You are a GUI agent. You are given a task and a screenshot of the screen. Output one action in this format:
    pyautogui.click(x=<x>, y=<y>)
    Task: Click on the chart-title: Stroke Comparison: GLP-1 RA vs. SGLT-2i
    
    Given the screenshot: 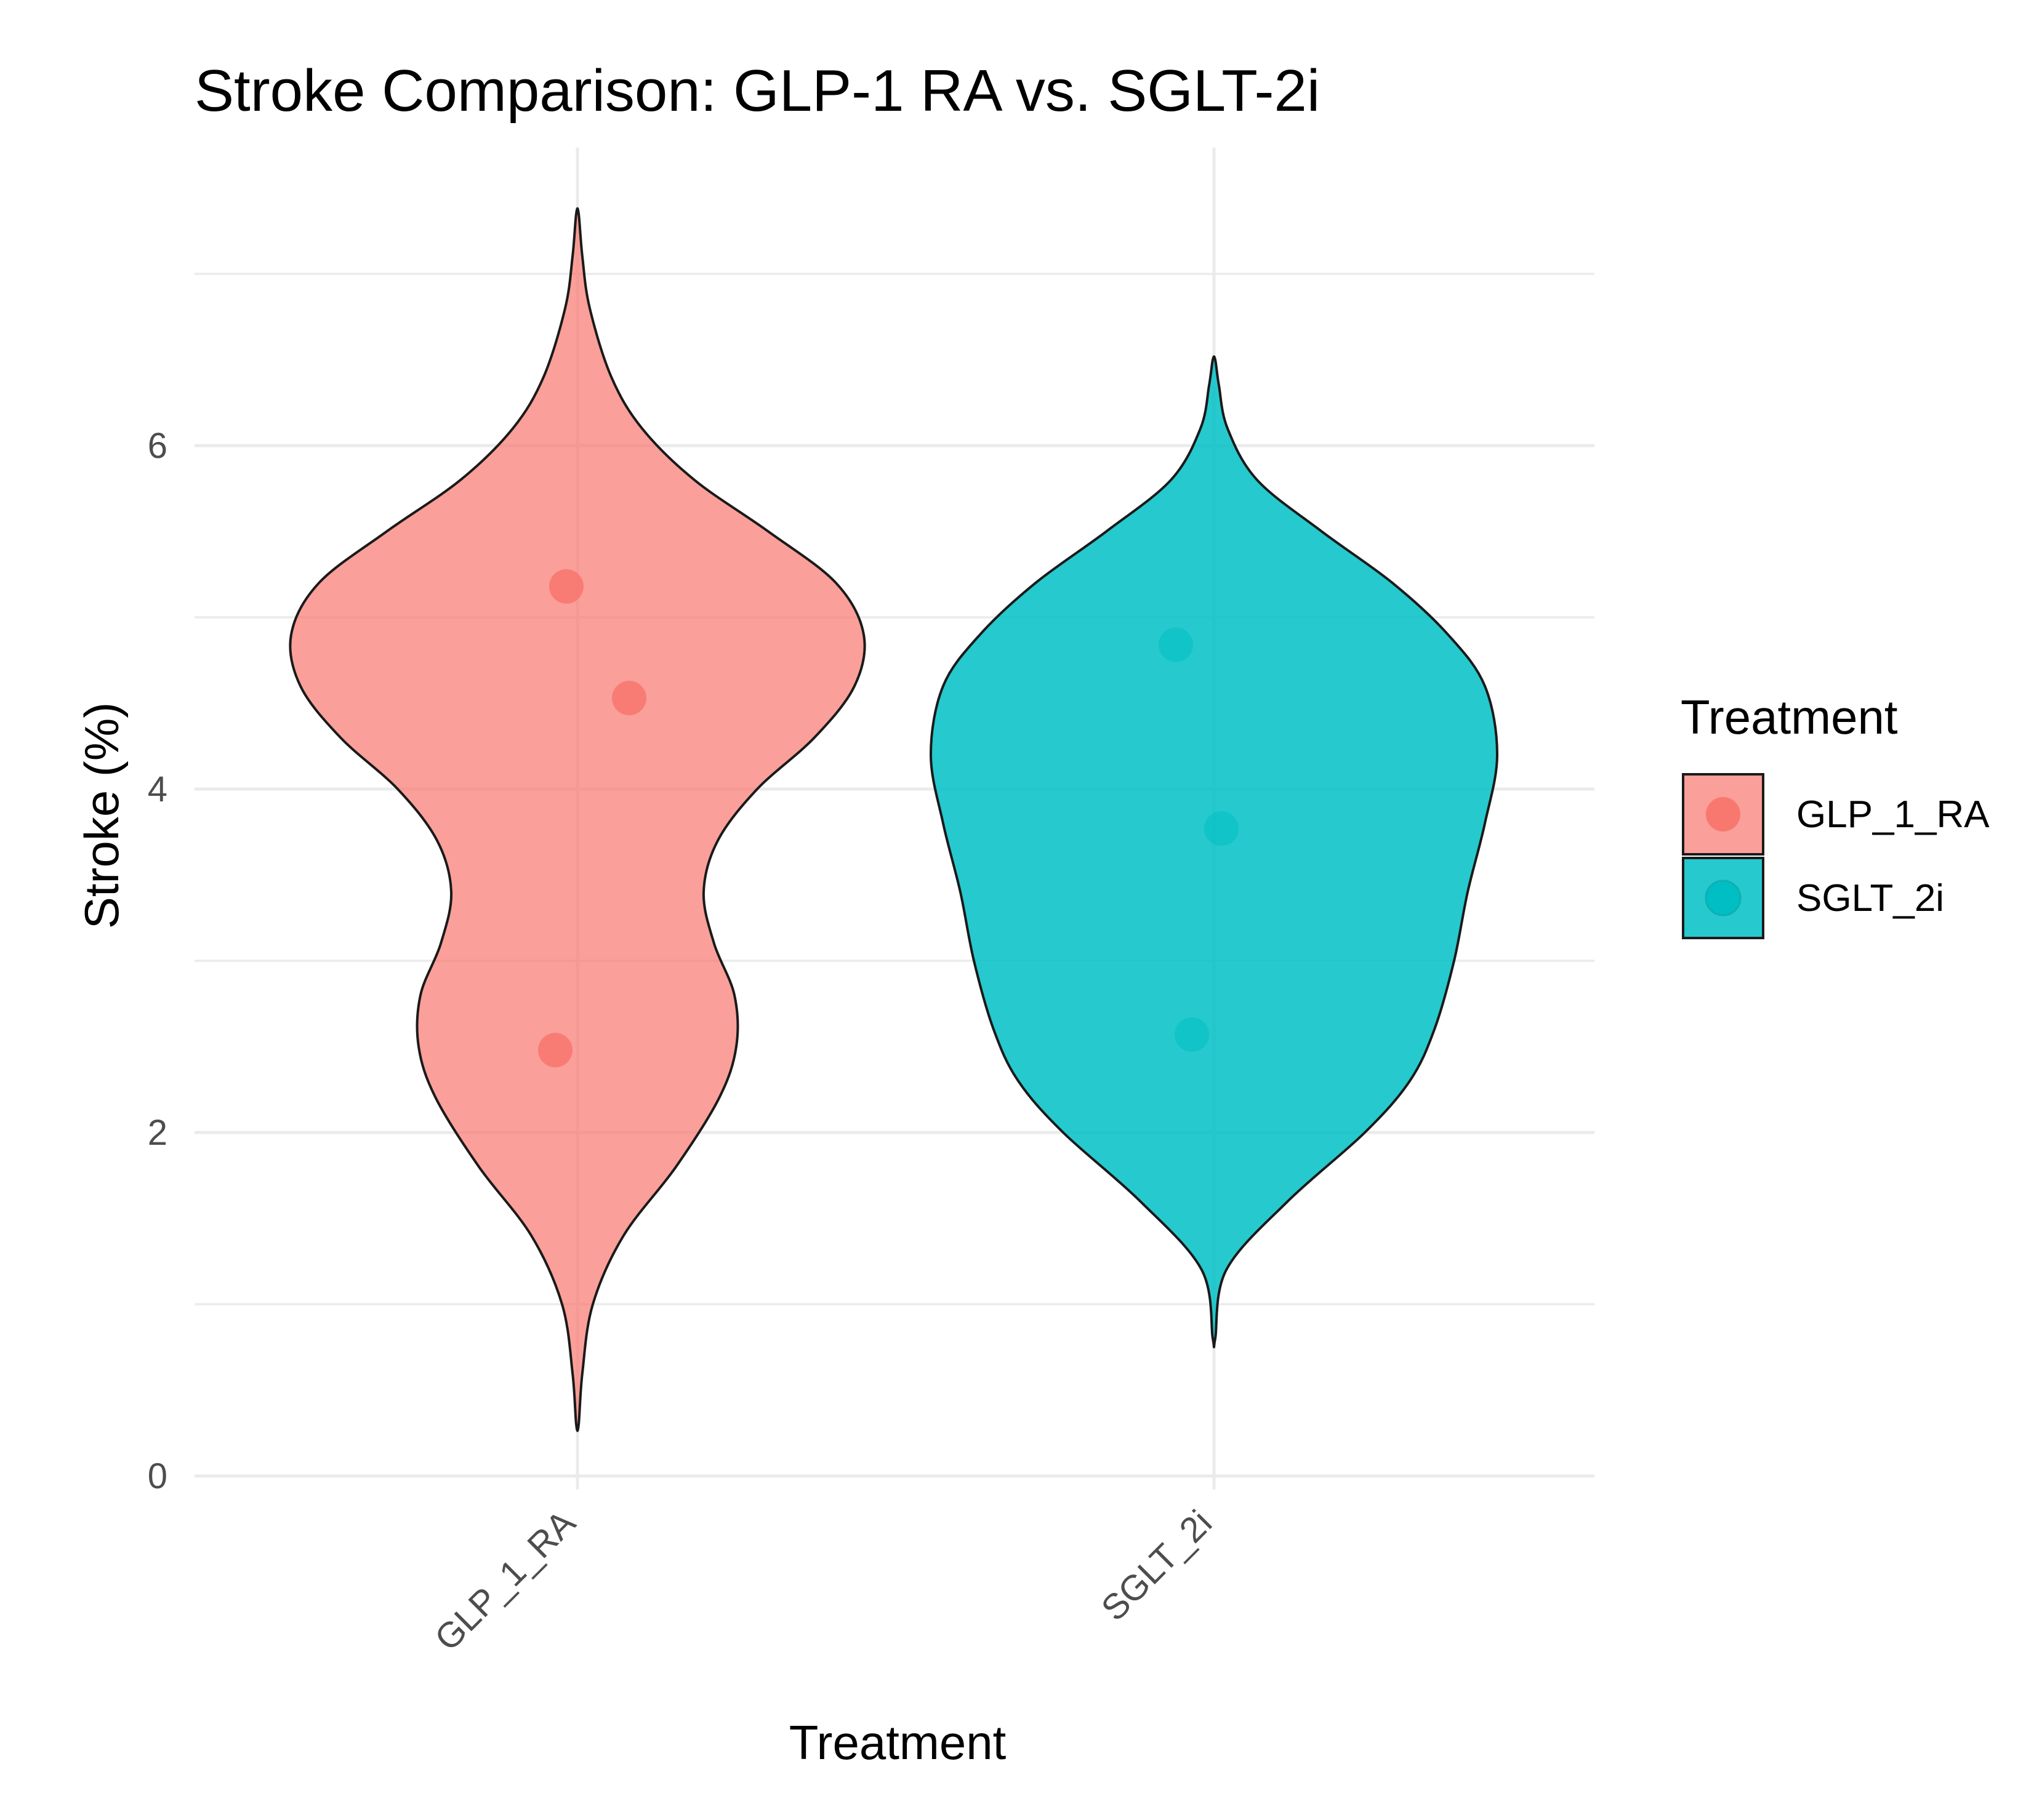 What is the action you would take?
    pyautogui.click(x=757, y=91)
    